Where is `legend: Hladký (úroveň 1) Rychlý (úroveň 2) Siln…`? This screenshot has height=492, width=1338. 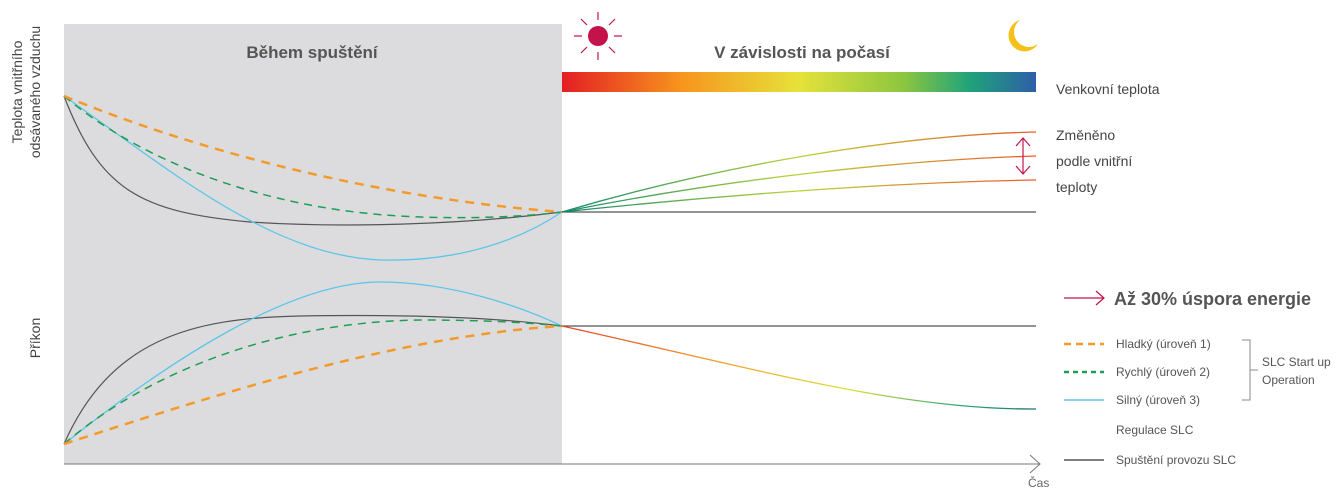 legend: Hladký (úroveň 1) Rychlý (úroveň 2) Siln… is located at coordinates (1197, 402).